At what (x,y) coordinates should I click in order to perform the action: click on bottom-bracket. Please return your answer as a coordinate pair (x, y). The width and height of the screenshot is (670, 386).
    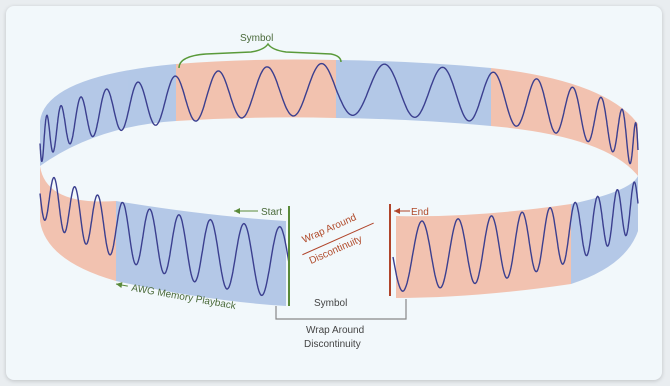
    Looking at the image, I should click on (341, 309).